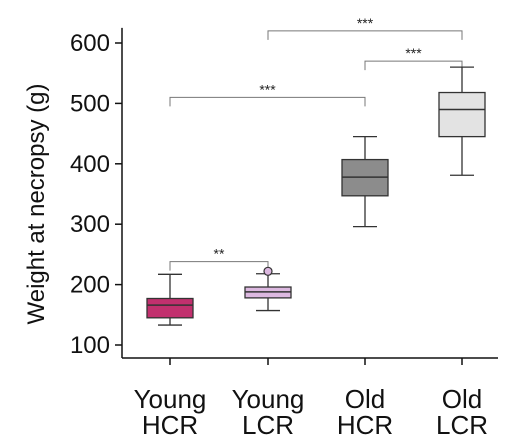 This screenshot has width=506, height=439. I want to click on y-axis-ticks: 100 200 300 400 500 600, so click(96, 194).